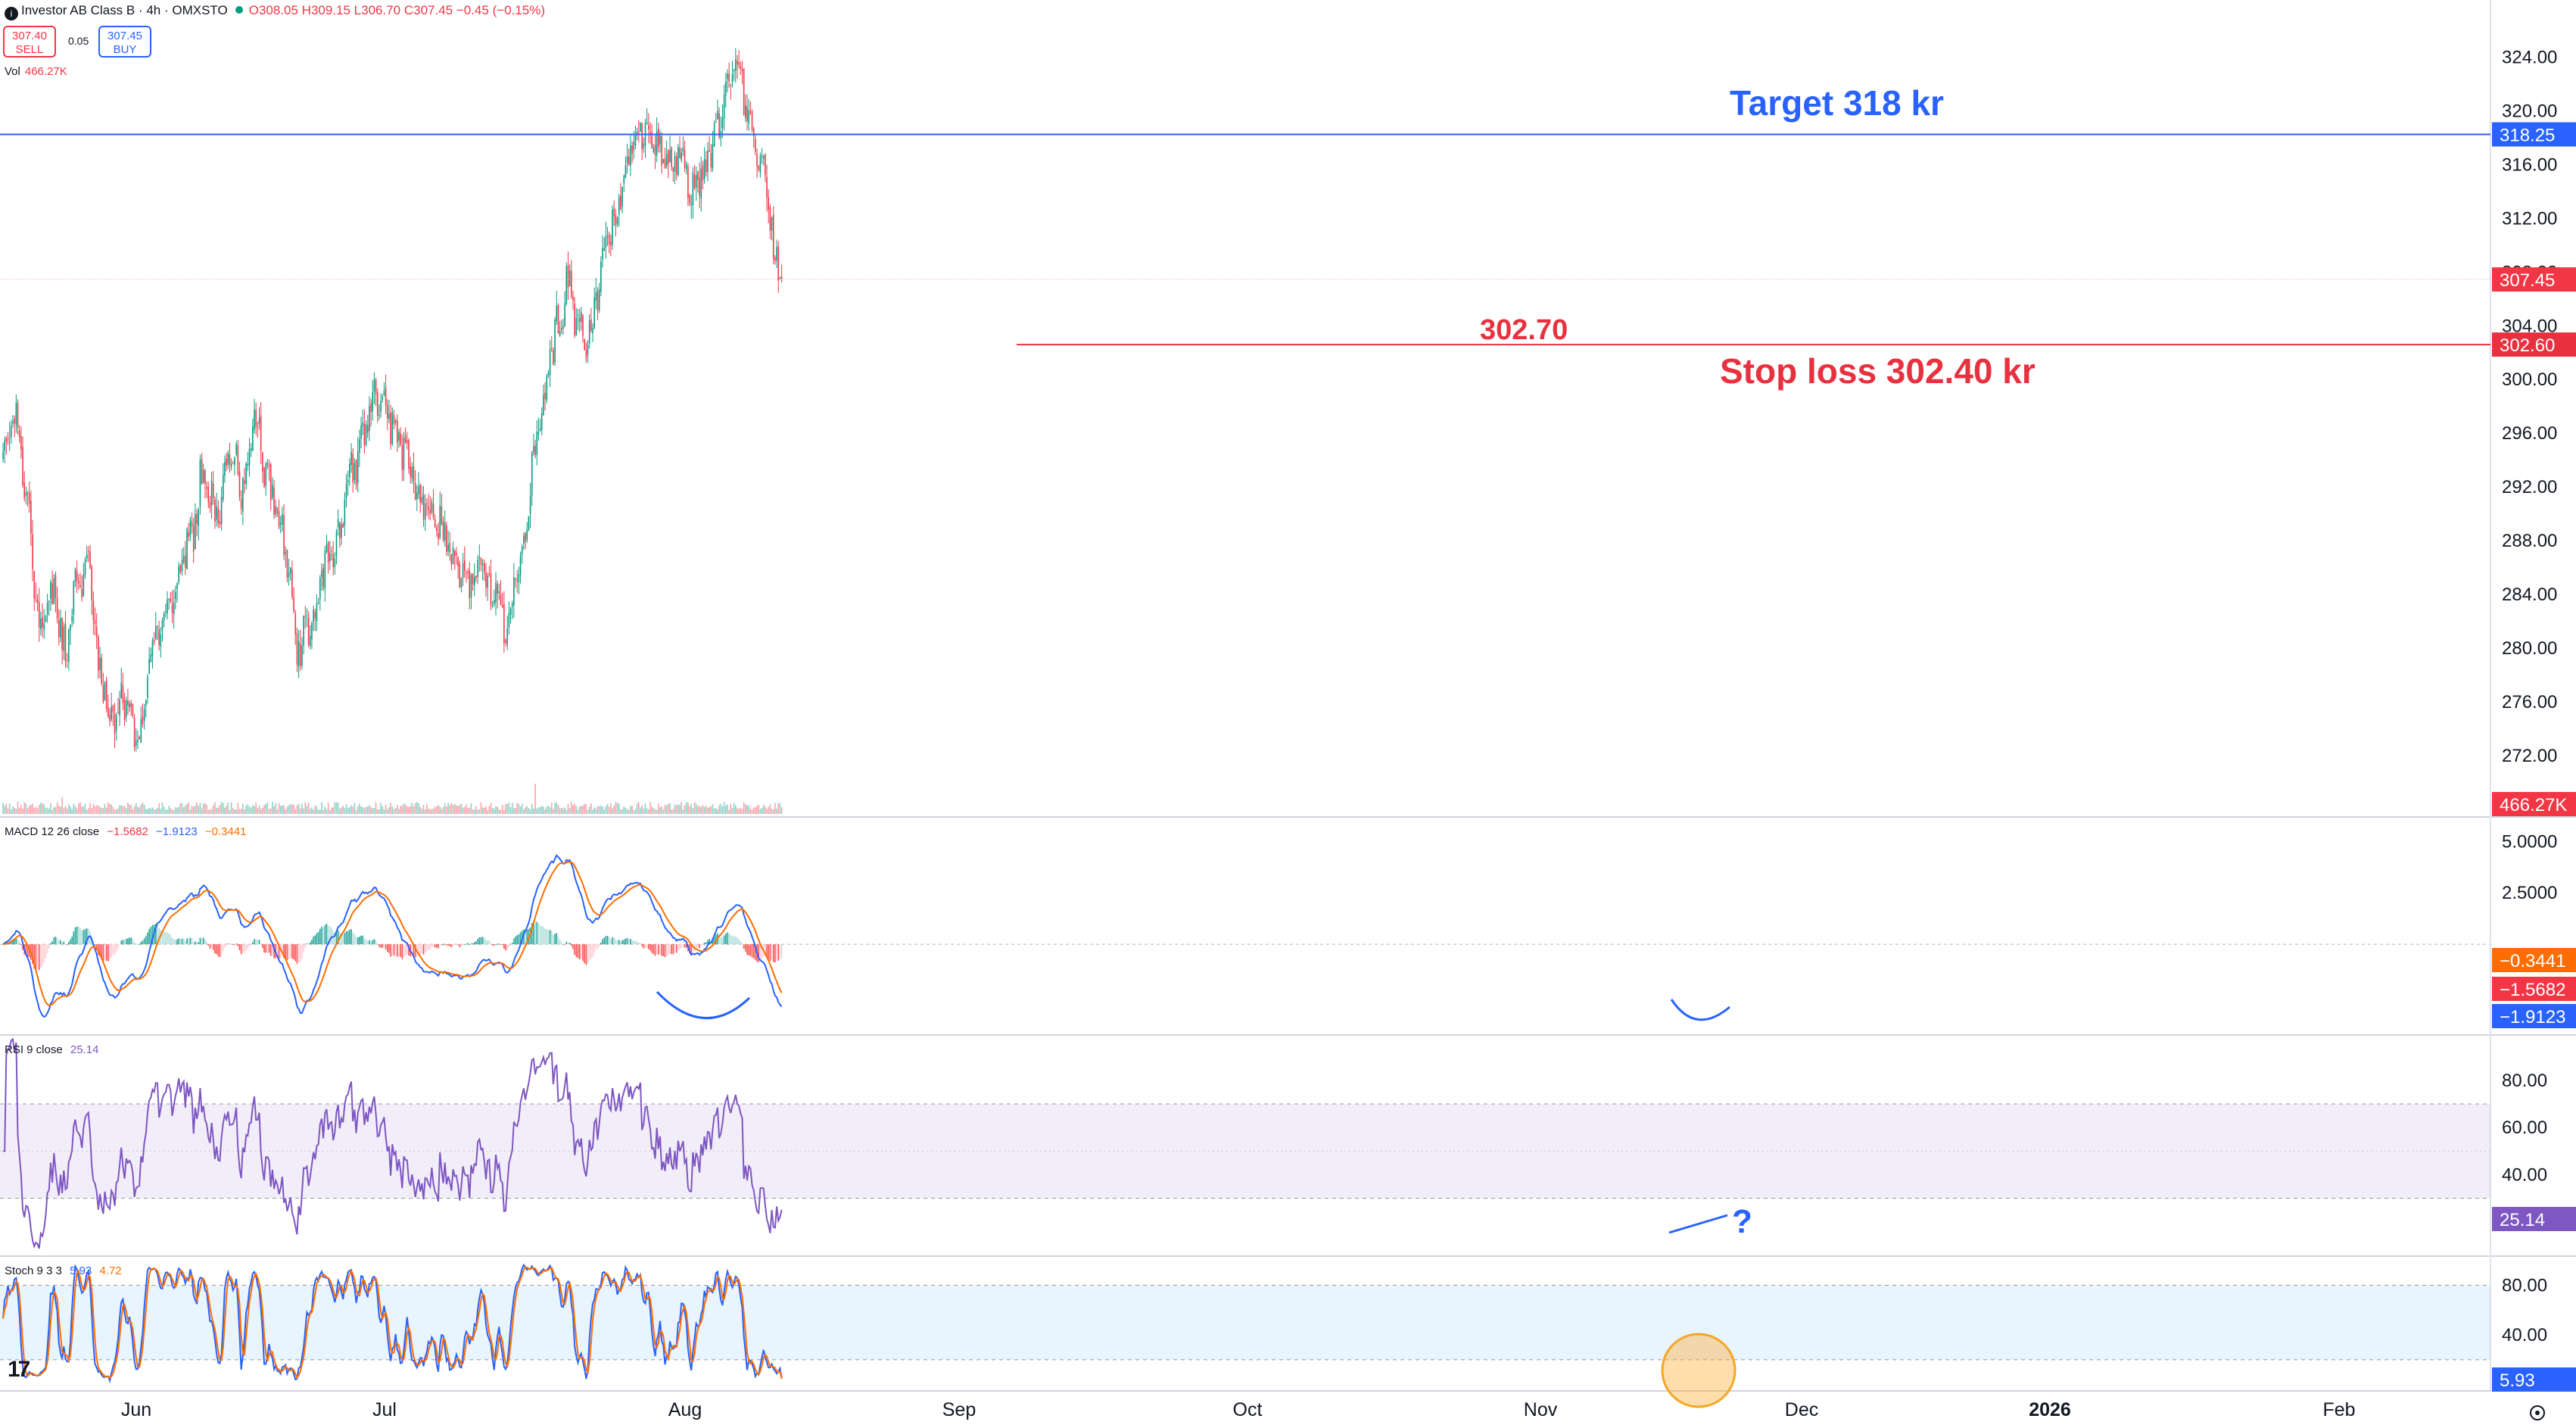 This screenshot has width=2576, height=1428. What do you see at coordinates (1698, 1224) in the screenshot?
I see `rsi-trendline` at bounding box center [1698, 1224].